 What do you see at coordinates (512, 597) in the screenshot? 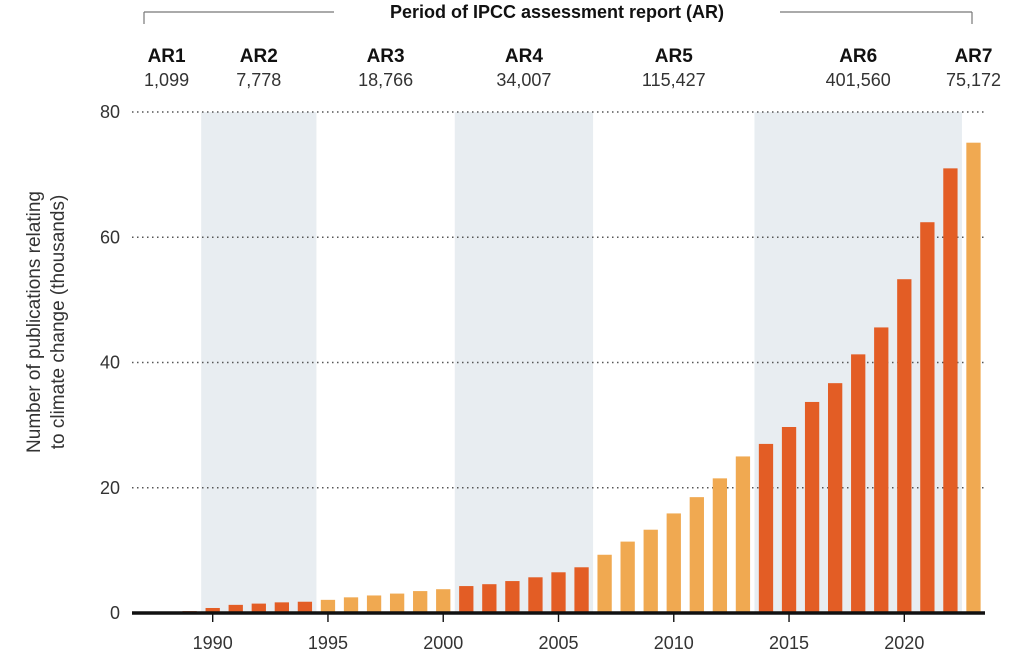
I see `bar-2003` at bounding box center [512, 597].